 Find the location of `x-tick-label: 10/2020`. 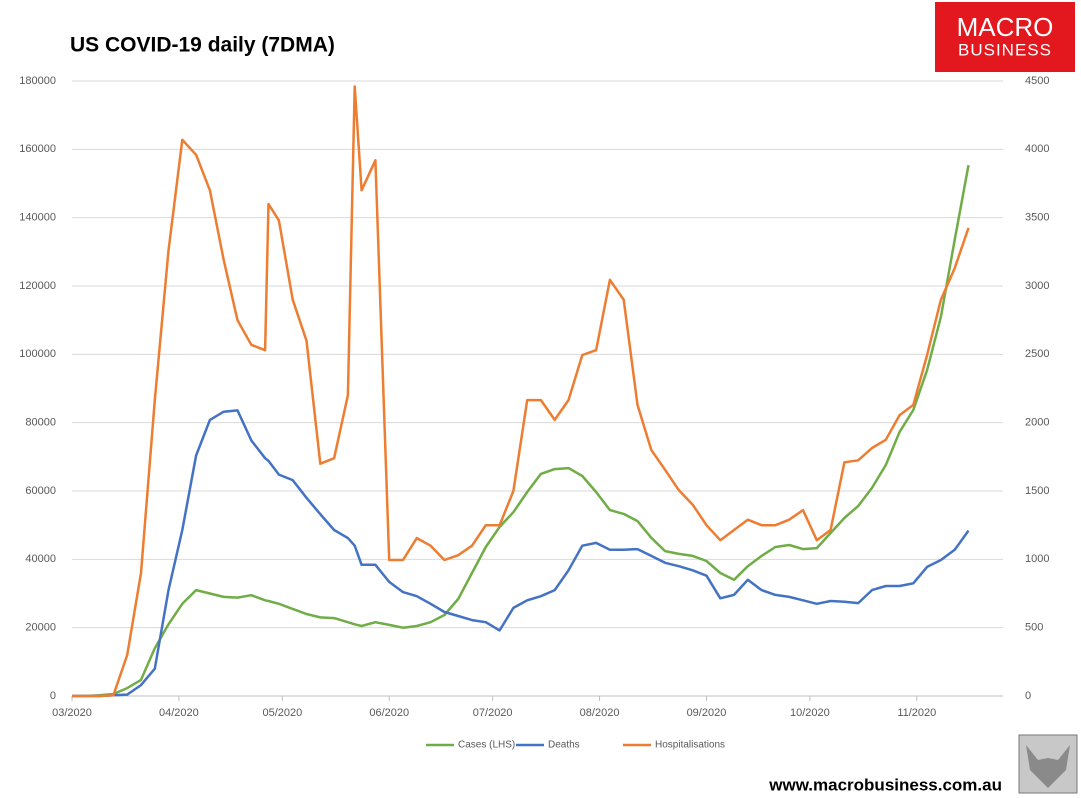

x-tick-label: 10/2020 is located at coordinates (810, 713).